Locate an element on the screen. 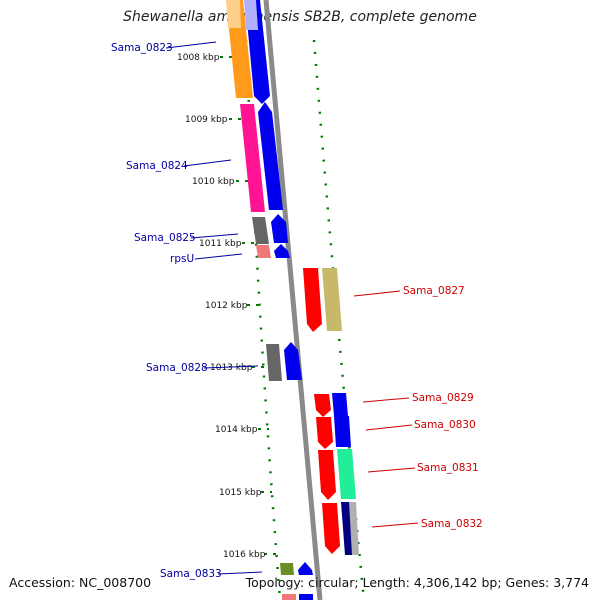  gene-label: Sama_0831 is located at coordinates (448, 468).